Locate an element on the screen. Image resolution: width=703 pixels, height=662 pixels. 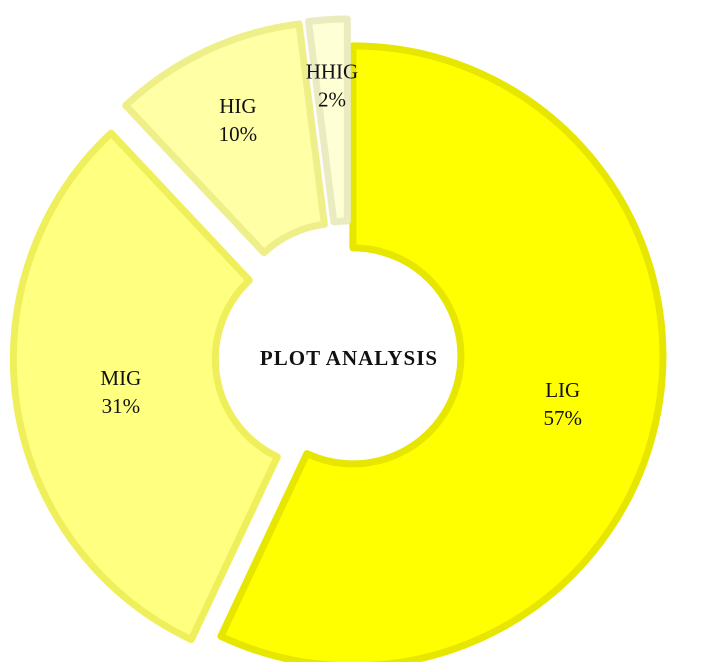
slice-label-mig: MIG is located at coordinates (120, 378).